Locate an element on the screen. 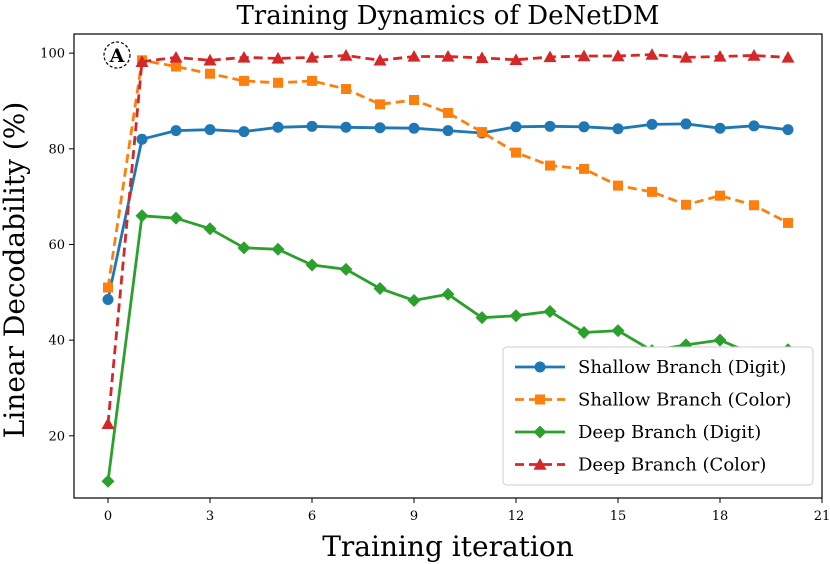  legend-marker-shallow-digit is located at coordinates (540, 367).